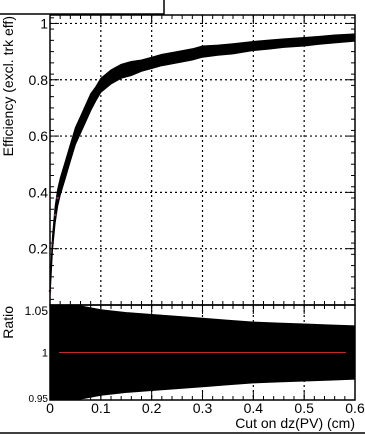 The image size is (365, 434). Describe the element at coordinates (39, 80) in the screenshot. I see `top-ytick-label-3: 0.8` at that location.